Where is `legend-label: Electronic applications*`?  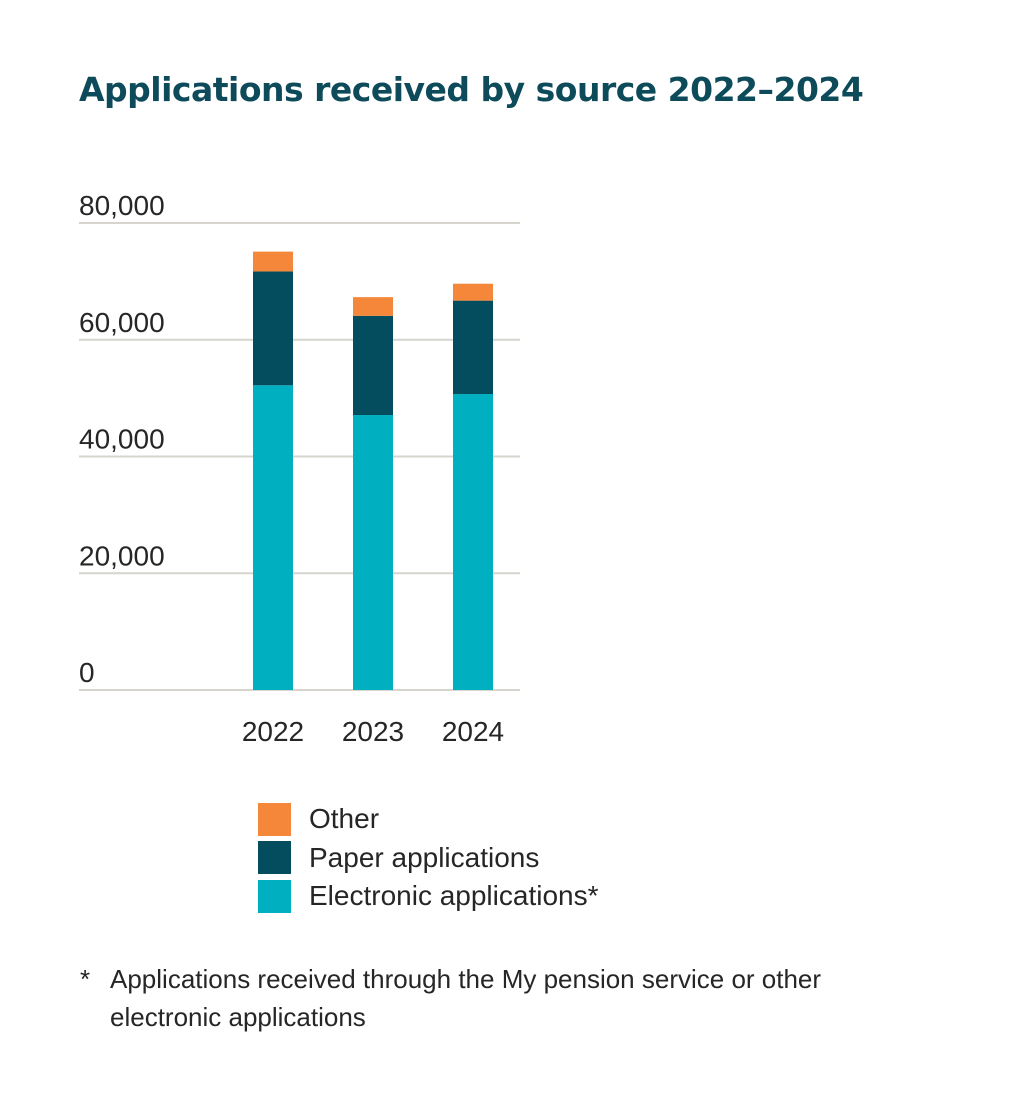 legend-label: Electronic applications* is located at coordinates (454, 896).